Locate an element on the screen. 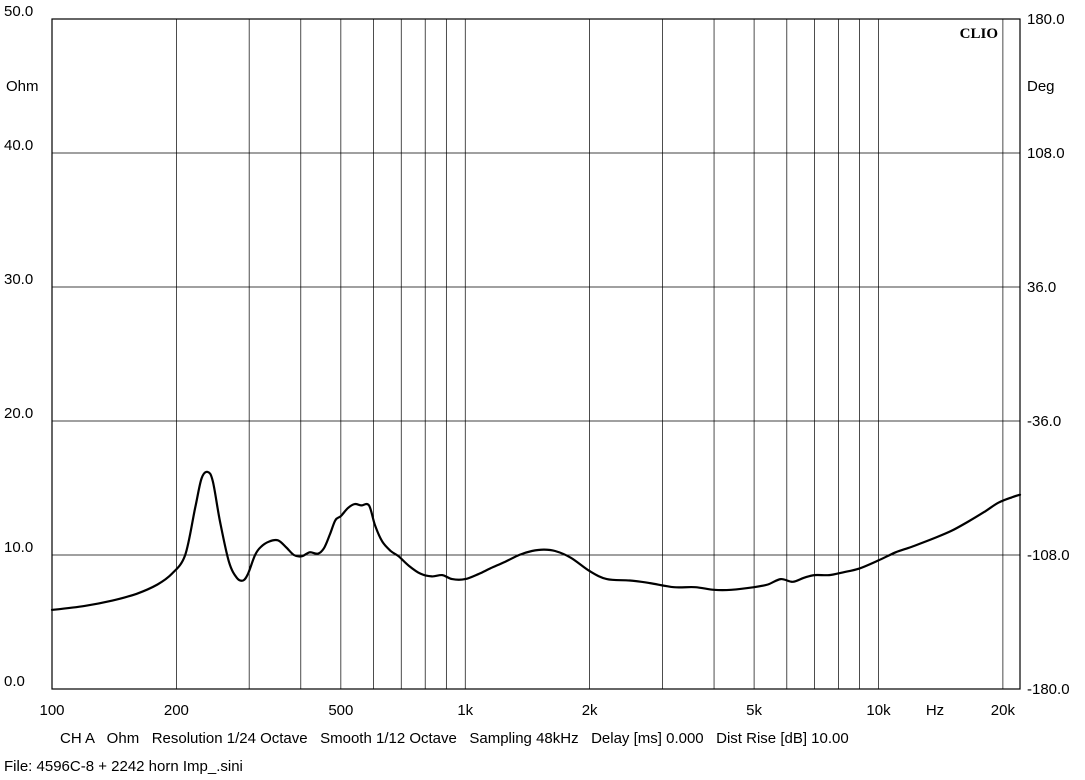 The height and width of the screenshot is (780, 1085). x-tick-label: 100 is located at coordinates (51, 710).